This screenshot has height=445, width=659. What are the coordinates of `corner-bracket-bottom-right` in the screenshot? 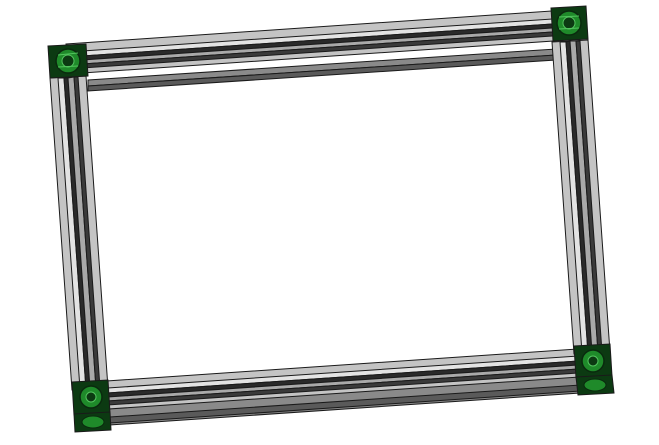 It's located at (594, 369).